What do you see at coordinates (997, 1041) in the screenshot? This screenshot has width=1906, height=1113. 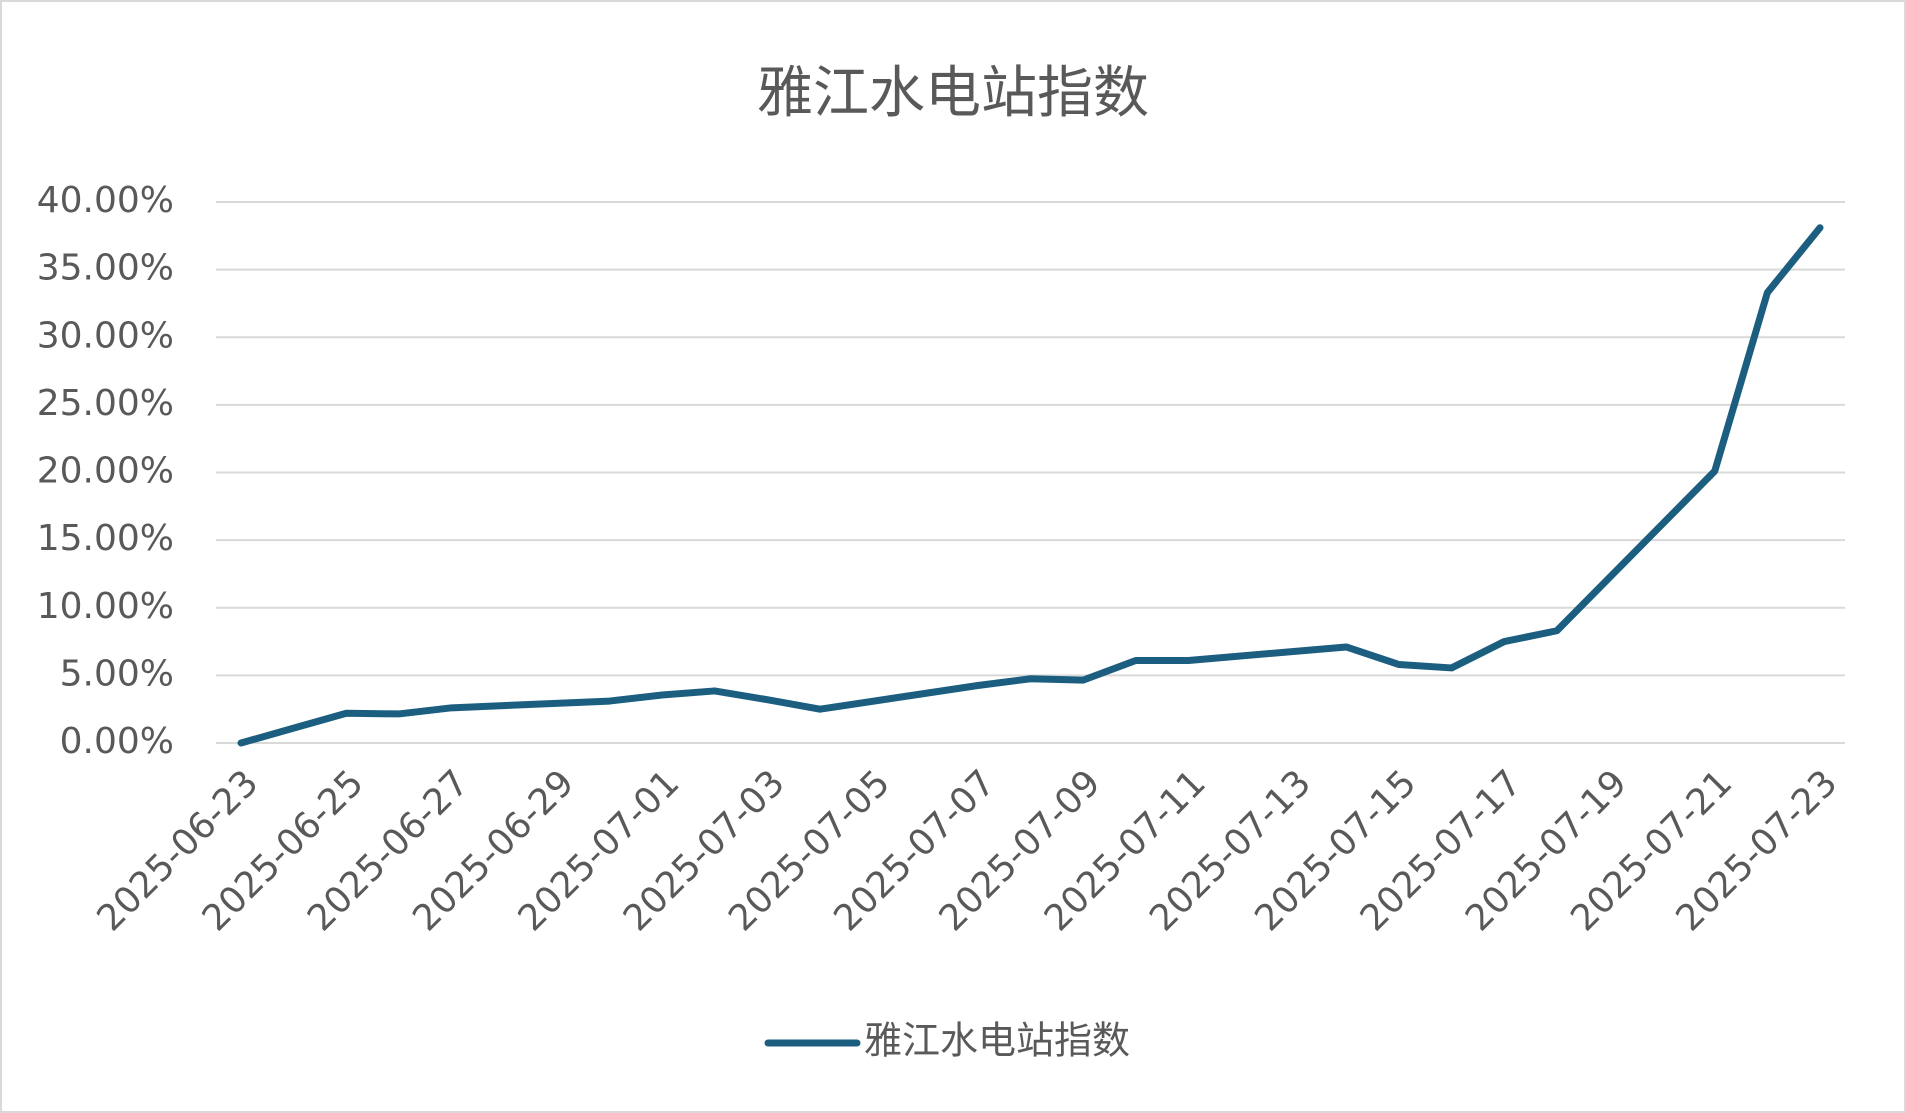 I see `legend-label: 雅江水电站指数` at bounding box center [997, 1041].